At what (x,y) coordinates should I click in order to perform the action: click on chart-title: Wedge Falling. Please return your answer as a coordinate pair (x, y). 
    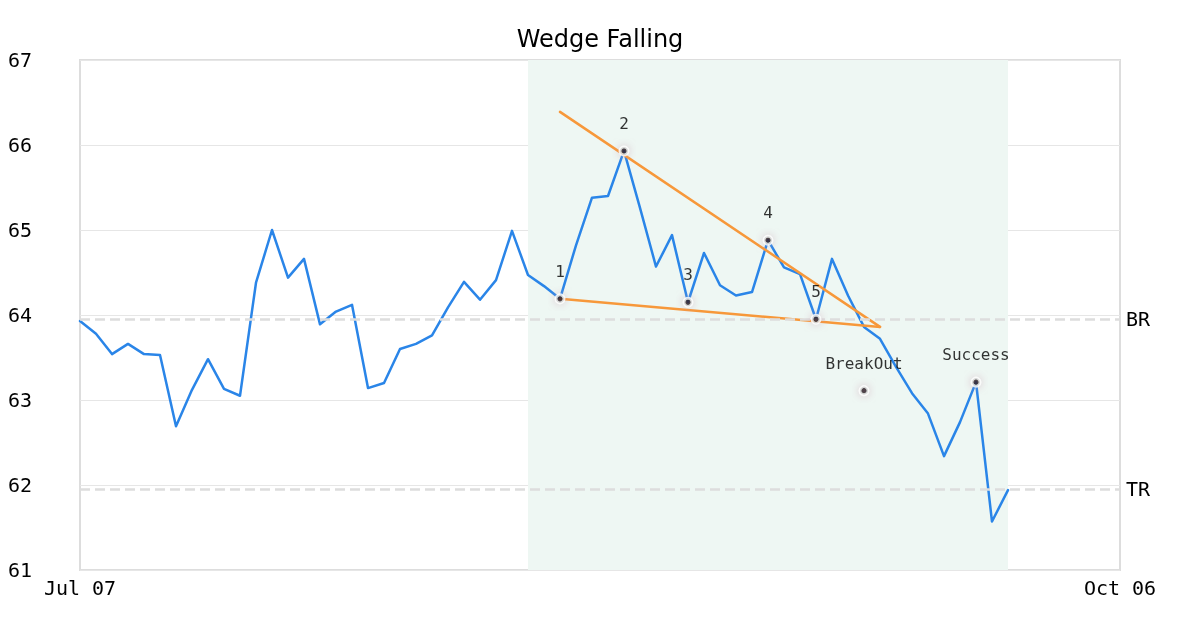
    Looking at the image, I should click on (600, 39).